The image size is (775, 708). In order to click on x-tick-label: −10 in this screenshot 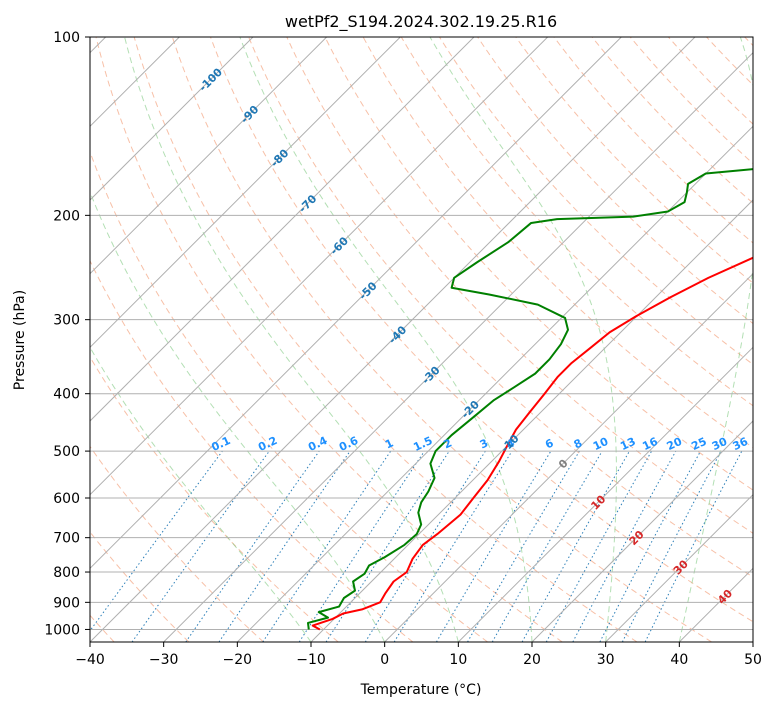, I will do `click(311, 660)`.